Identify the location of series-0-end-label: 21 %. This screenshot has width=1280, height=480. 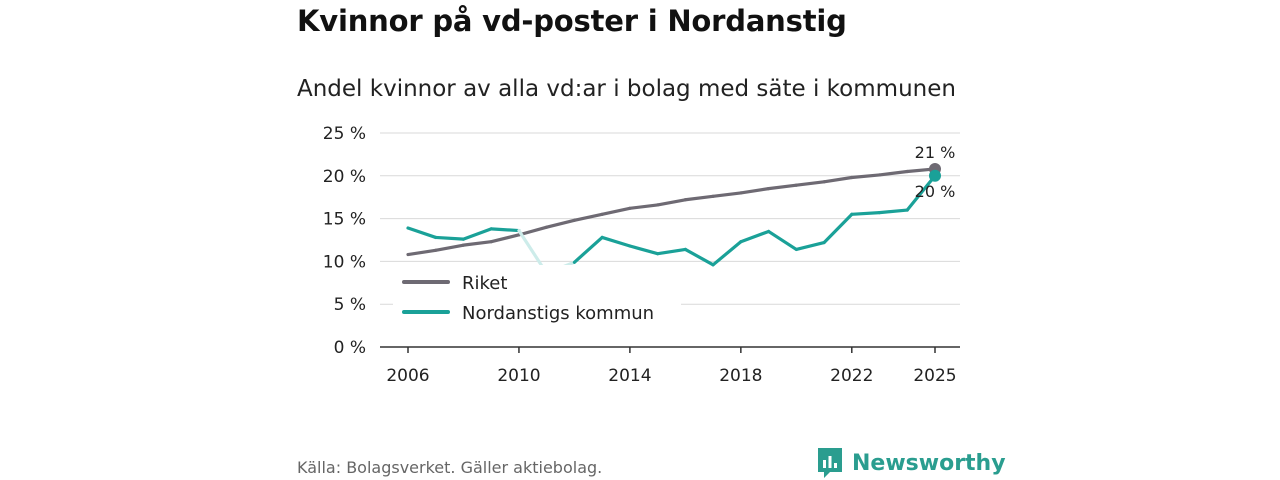
(935, 152).